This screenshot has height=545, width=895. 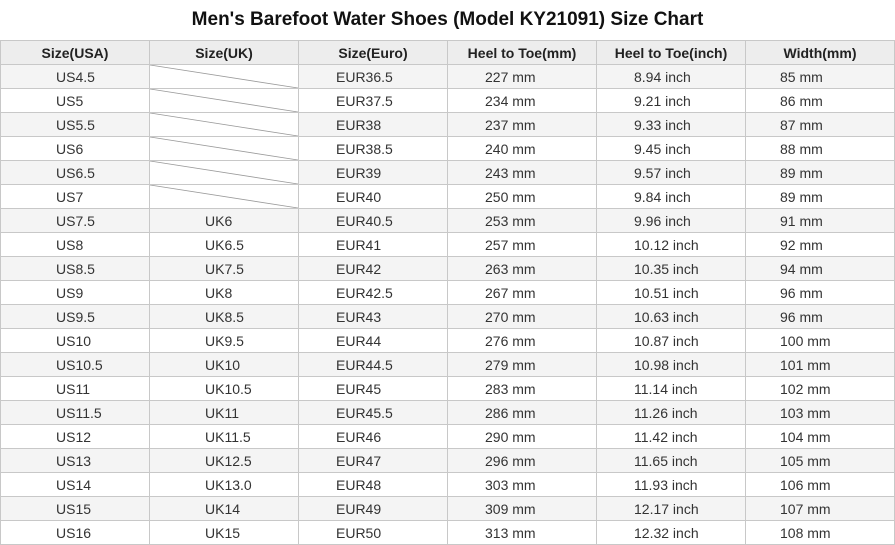 What do you see at coordinates (671, 100) in the screenshot?
I see `cell-heel-toe-inch: 9.21 inch` at bounding box center [671, 100].